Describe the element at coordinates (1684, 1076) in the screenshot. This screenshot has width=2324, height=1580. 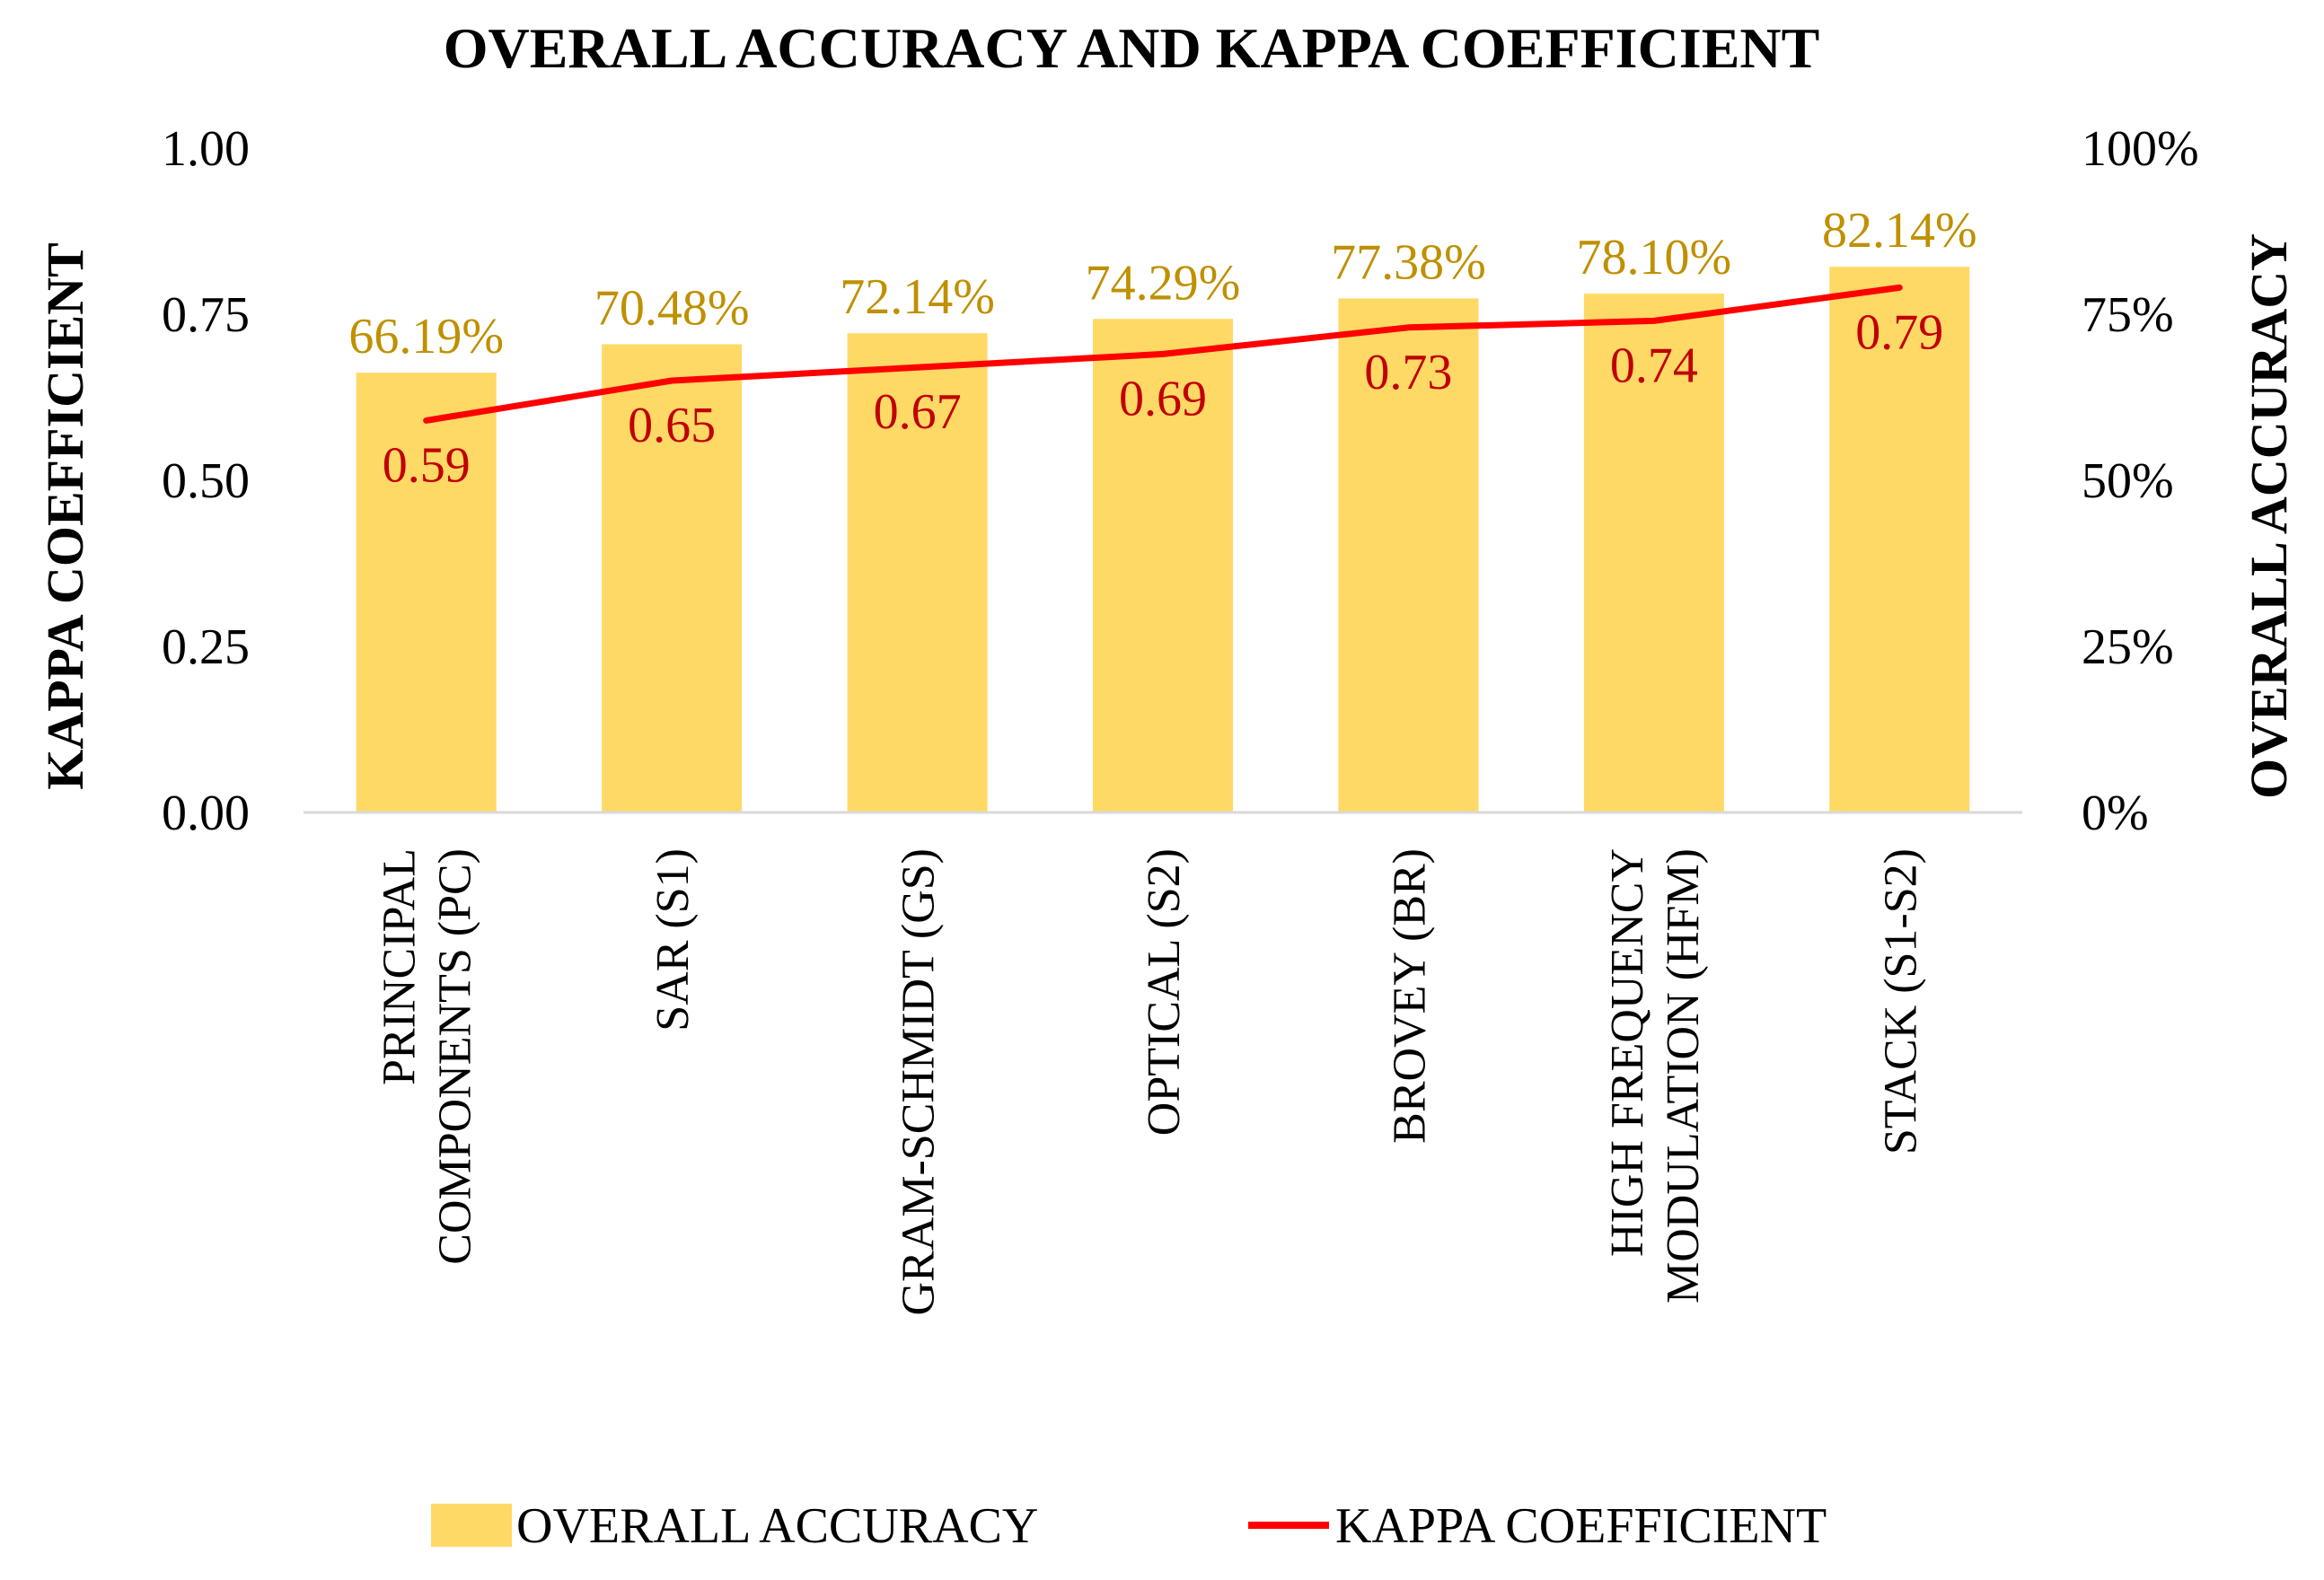
I see `x-axis-category-line: MODULATION (HFM)` at that location.